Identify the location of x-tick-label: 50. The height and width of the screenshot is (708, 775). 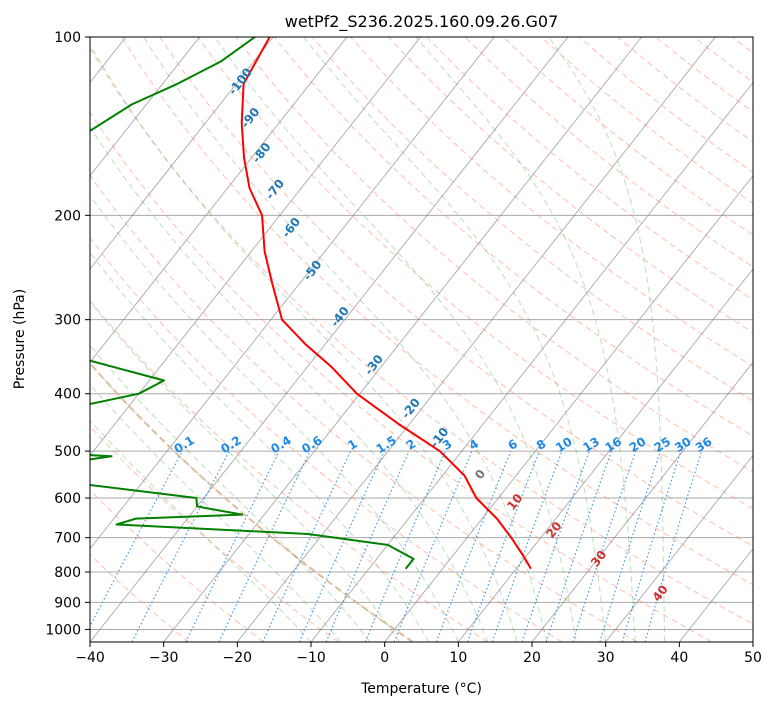
(753, 658).